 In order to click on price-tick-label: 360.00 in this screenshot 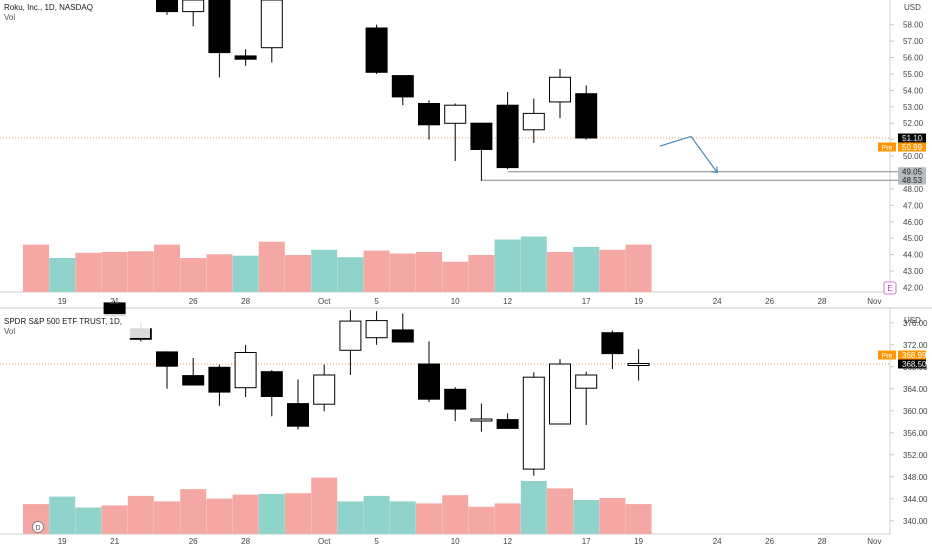, I will do `click(915, 411)`.